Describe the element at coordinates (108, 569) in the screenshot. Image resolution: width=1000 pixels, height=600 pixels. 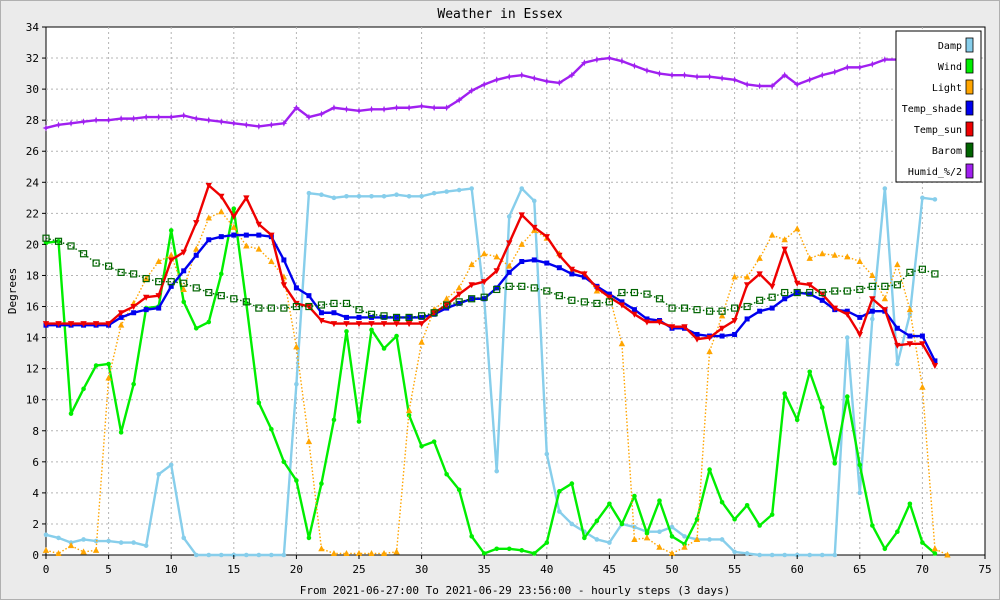
I see `x-tick-label: 5` at that location.